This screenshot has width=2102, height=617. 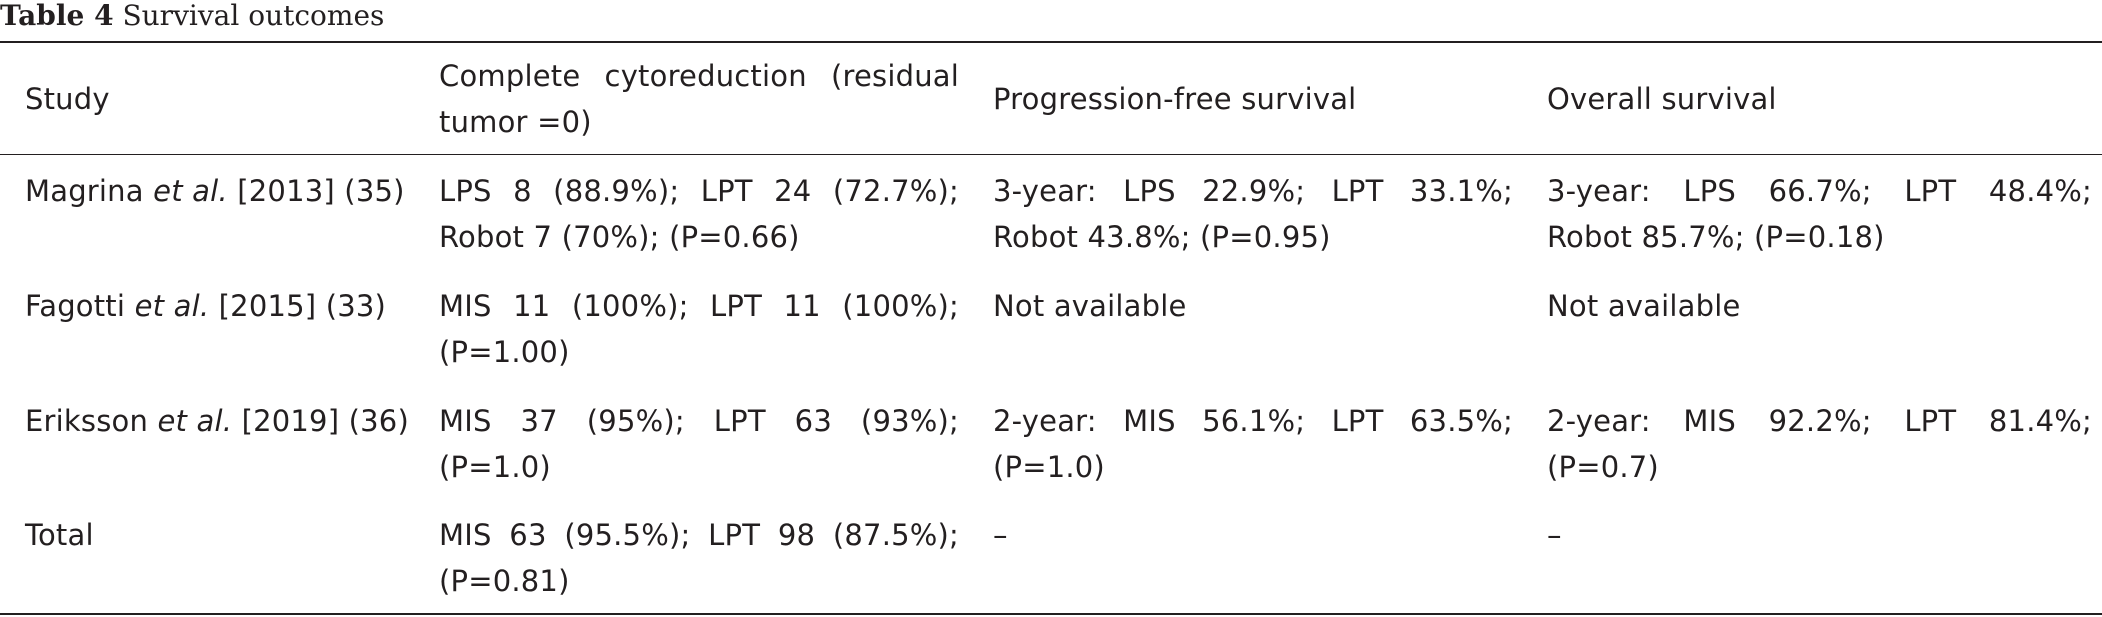 What do you see at coordinates (1000, 535) in the screenshot?
I see `row-4-pfs-line-1: –` at bounding box center [1000, 535].